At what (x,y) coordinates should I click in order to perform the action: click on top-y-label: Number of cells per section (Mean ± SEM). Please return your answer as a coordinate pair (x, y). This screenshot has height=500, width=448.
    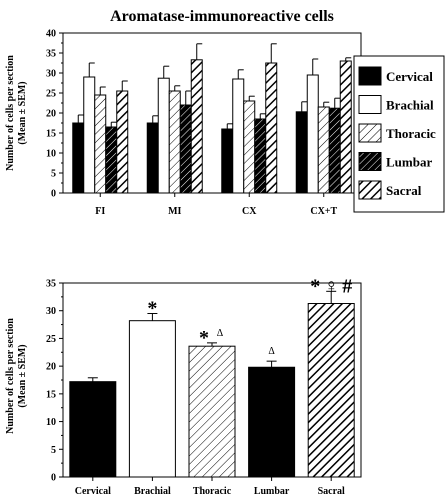
    Looking at the image, I should click on (16, 113).